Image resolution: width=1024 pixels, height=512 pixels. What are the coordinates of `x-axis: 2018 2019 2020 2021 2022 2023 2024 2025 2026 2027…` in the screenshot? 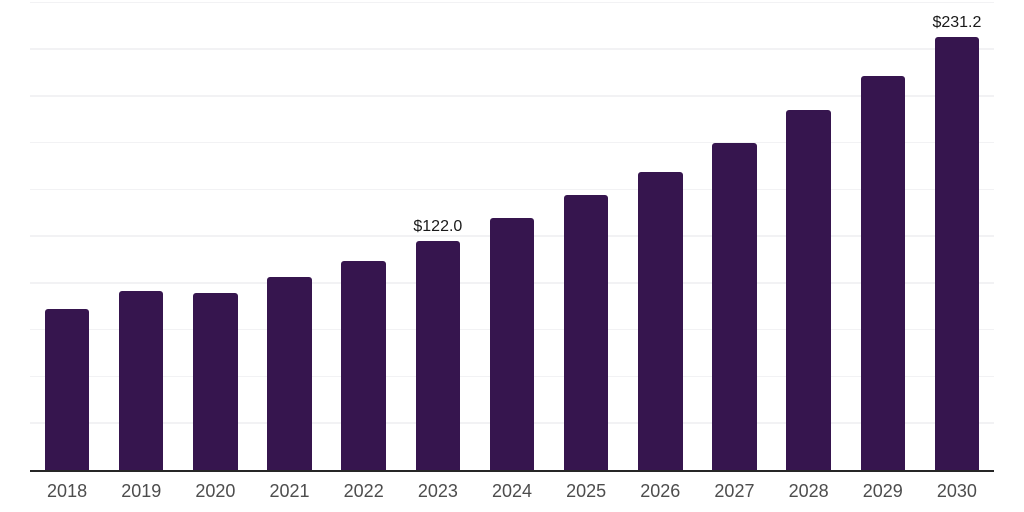 It's located at (512, 491).